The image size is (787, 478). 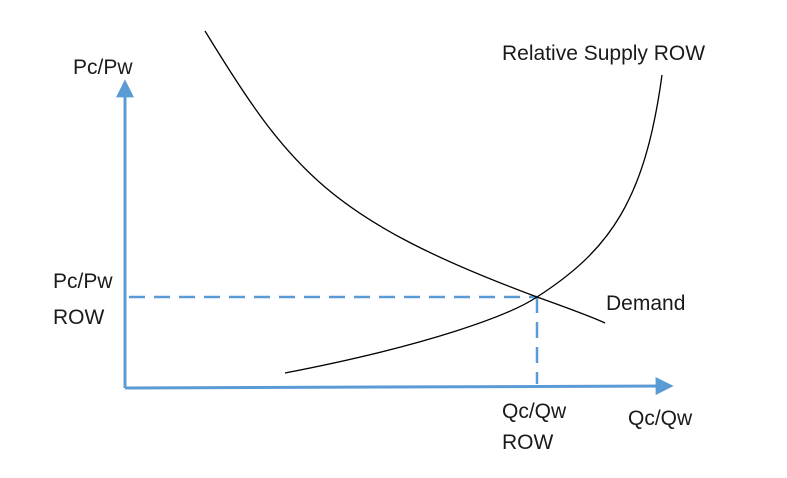 What do you see at coordinates (103, 67) in the screenshot?
I see `y-axis-label: Pc/Pw` at bounding box center [103, 67].